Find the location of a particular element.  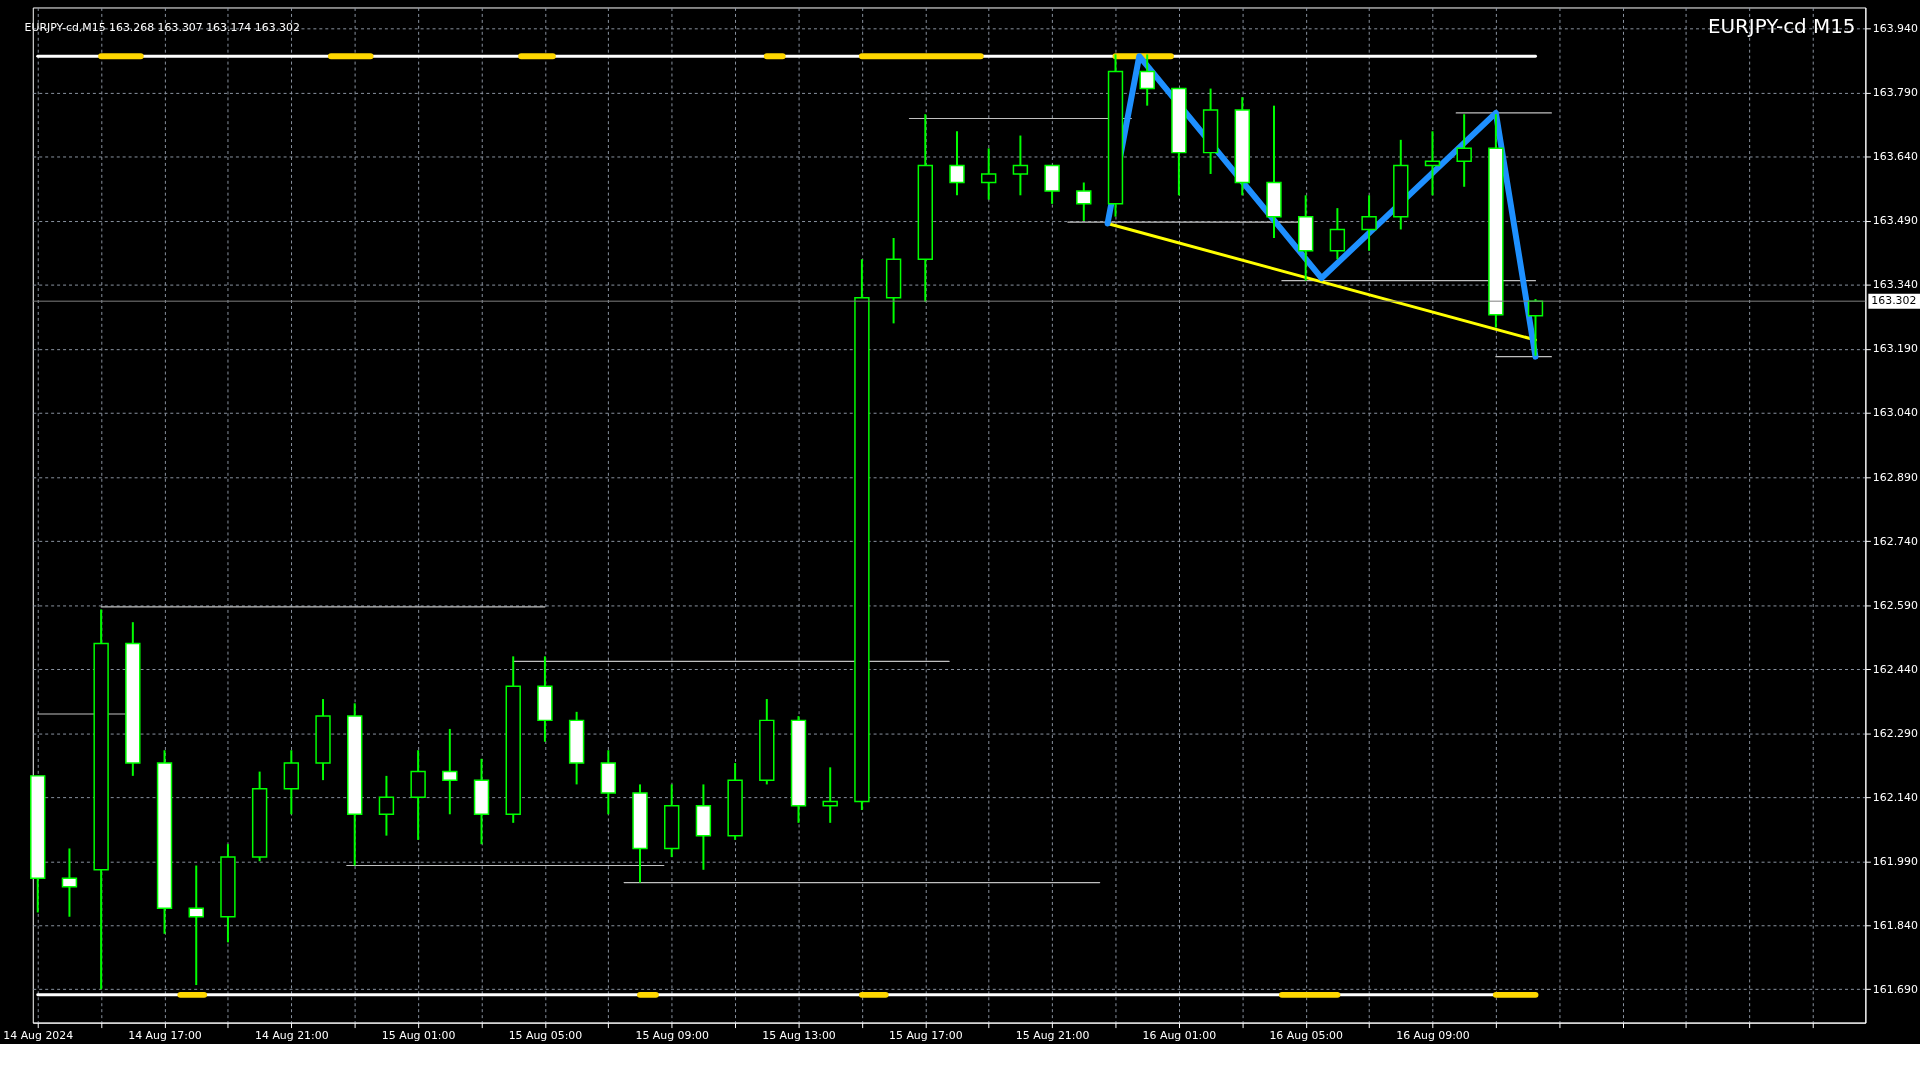

x-tick-label: 14 Aug 17:00 is located at coordinates (165, 1035).